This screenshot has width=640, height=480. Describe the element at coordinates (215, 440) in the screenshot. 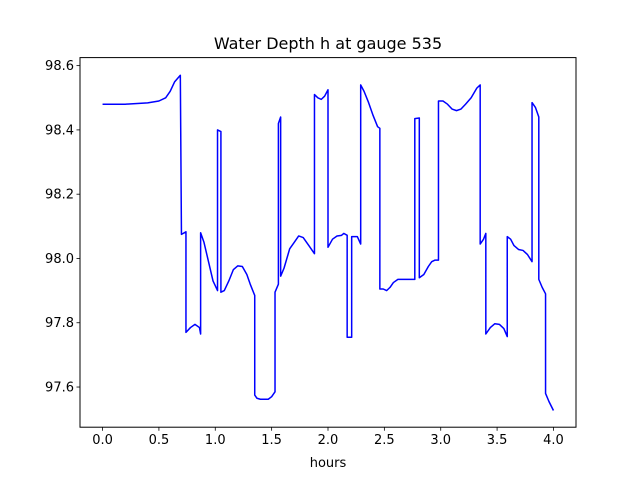

I see `x-tick-label: 1.0` at that location.